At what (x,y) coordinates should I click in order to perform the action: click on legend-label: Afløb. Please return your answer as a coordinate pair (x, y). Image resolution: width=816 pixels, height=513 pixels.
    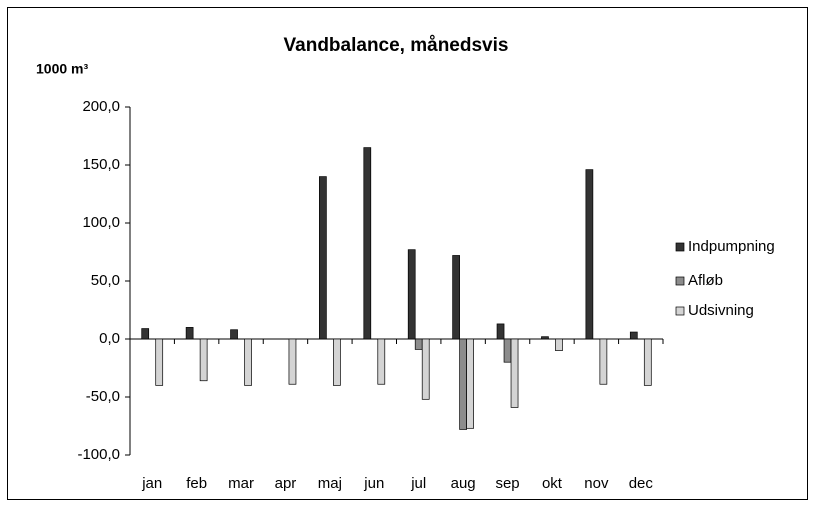
    Looking at the image, I should click on (705, 280).